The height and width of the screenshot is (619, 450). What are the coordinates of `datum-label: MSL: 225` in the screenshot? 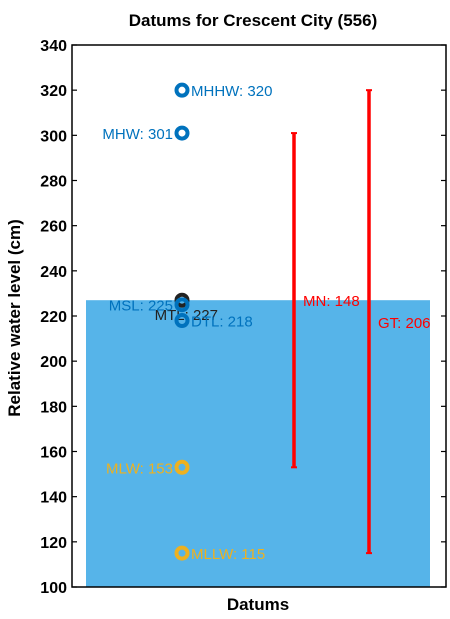 It's located at (141, 306).